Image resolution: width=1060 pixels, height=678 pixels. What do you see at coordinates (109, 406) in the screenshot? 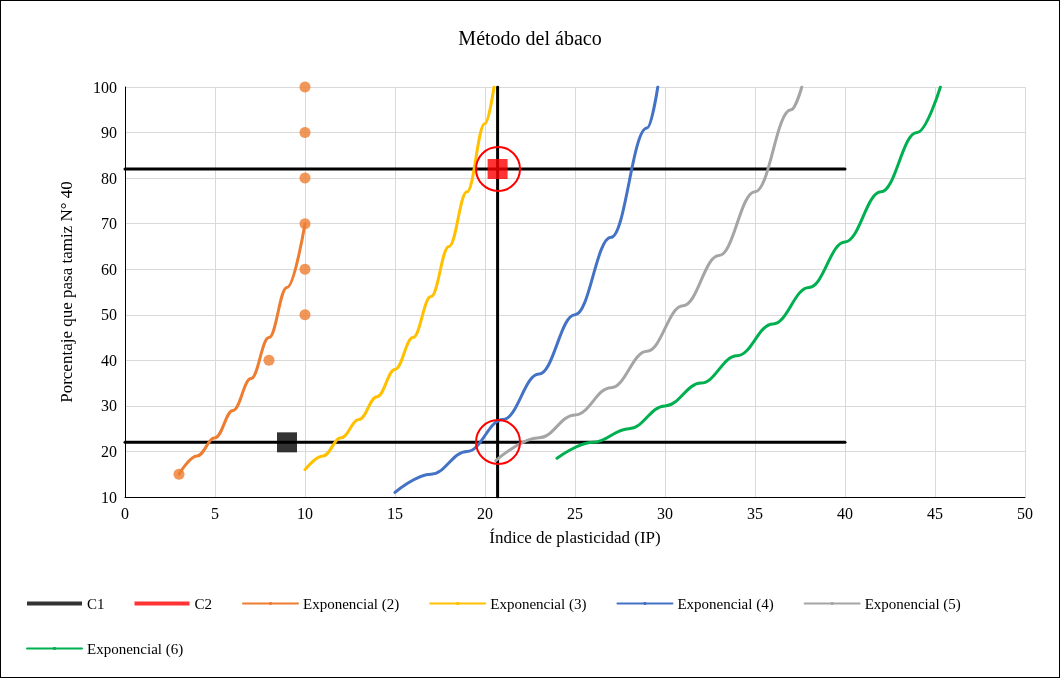
I see `y-tick-label: 30` at bounding box center [109, 406].